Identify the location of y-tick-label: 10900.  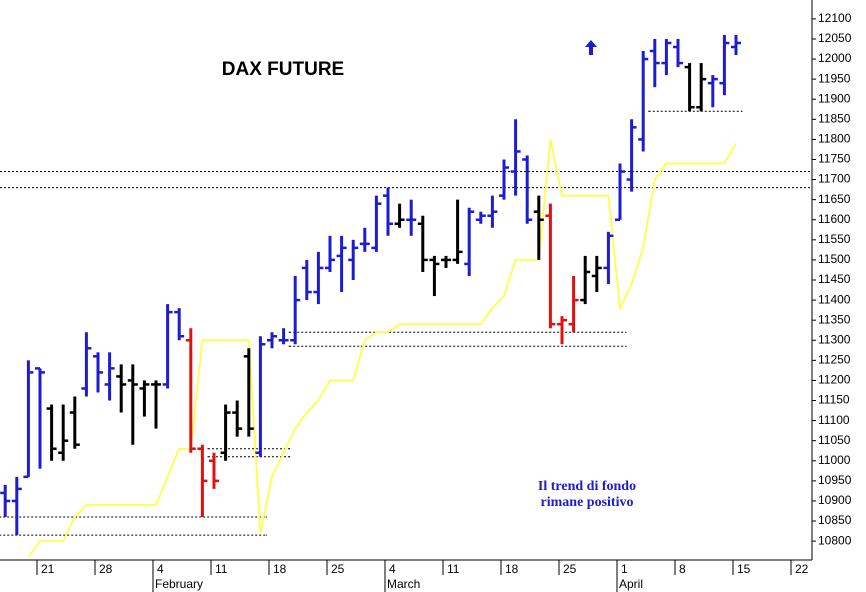
(835, 500).